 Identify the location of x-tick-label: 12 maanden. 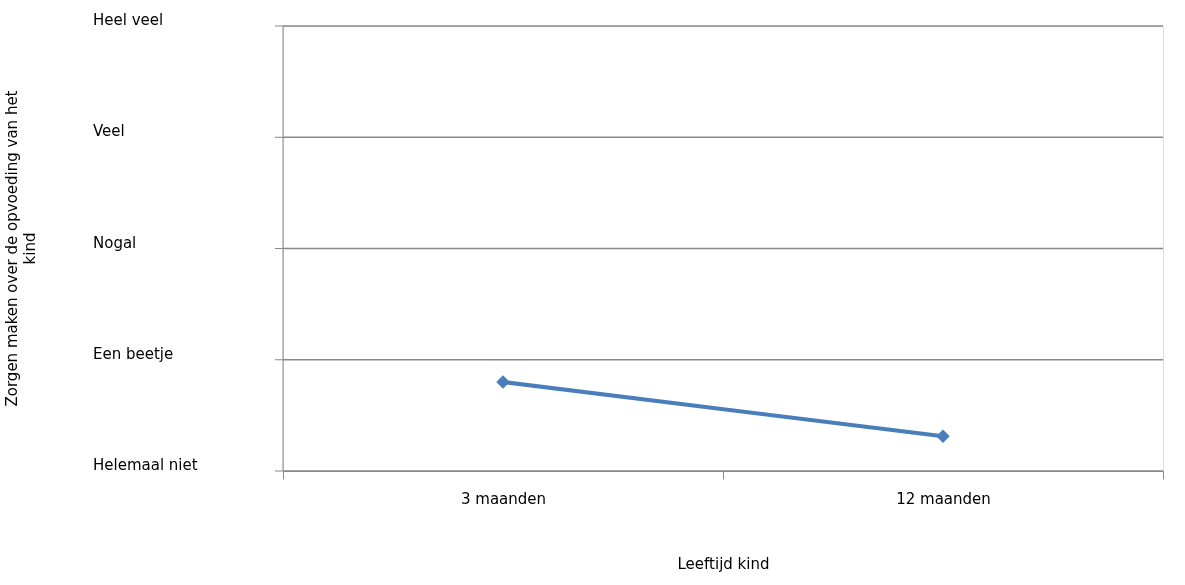
(943, 498).